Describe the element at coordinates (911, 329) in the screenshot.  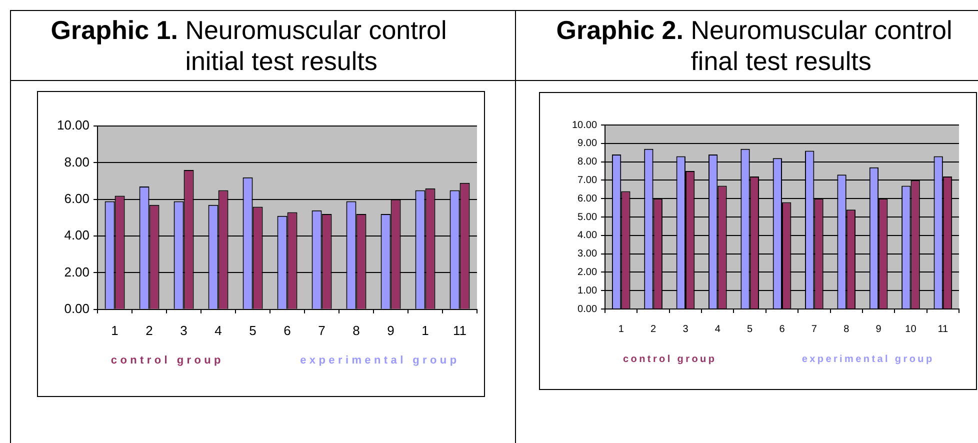
I see `x-tick-label: 10` at that location.